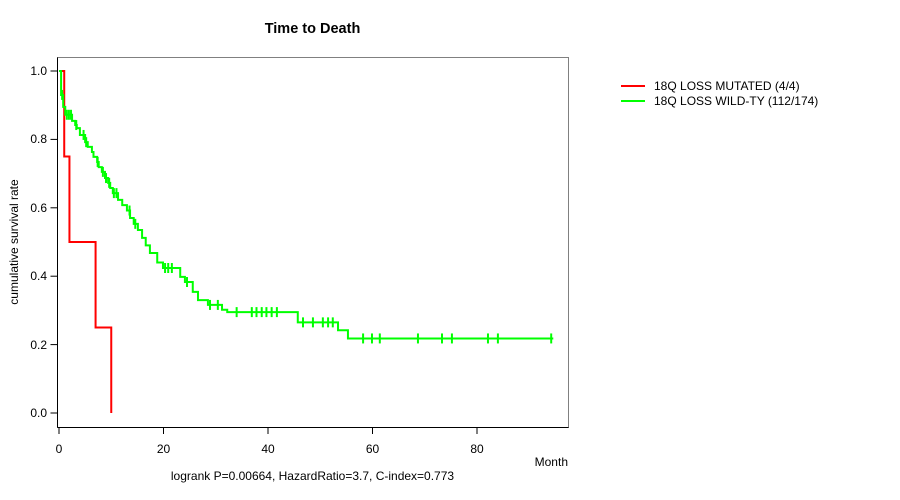  I want to click on x-axis-title: Month, so click(551, 462).